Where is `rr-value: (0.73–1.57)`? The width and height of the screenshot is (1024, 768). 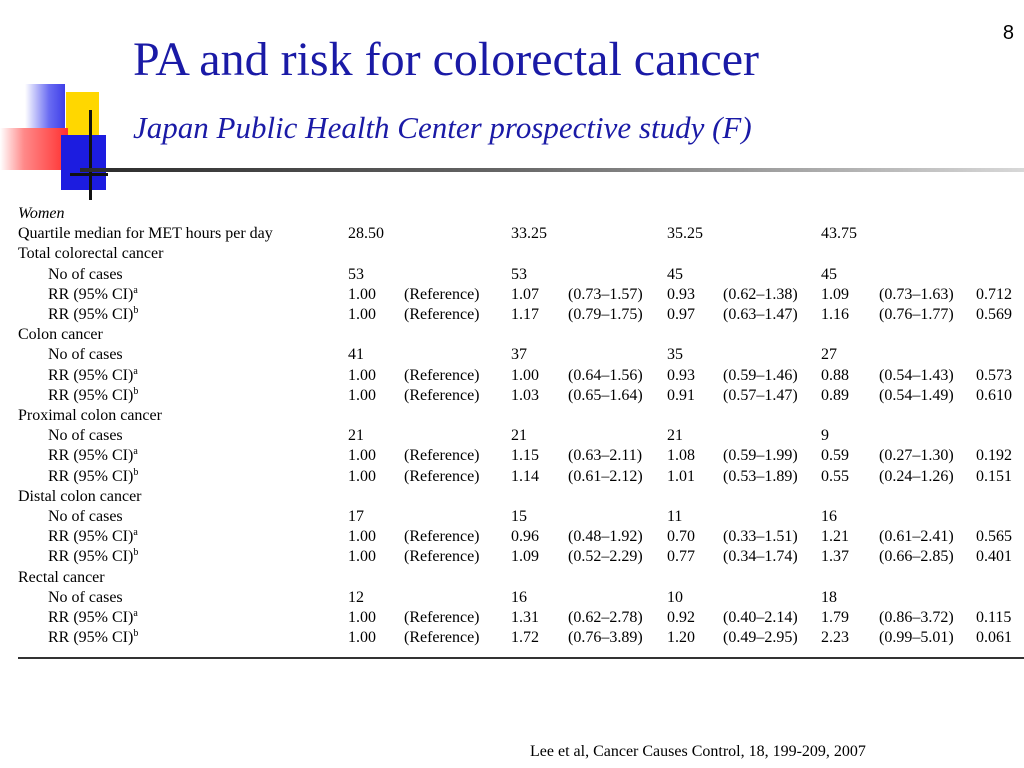
rr-value: (0.73–1.57) is located at coordinates (605, 294).